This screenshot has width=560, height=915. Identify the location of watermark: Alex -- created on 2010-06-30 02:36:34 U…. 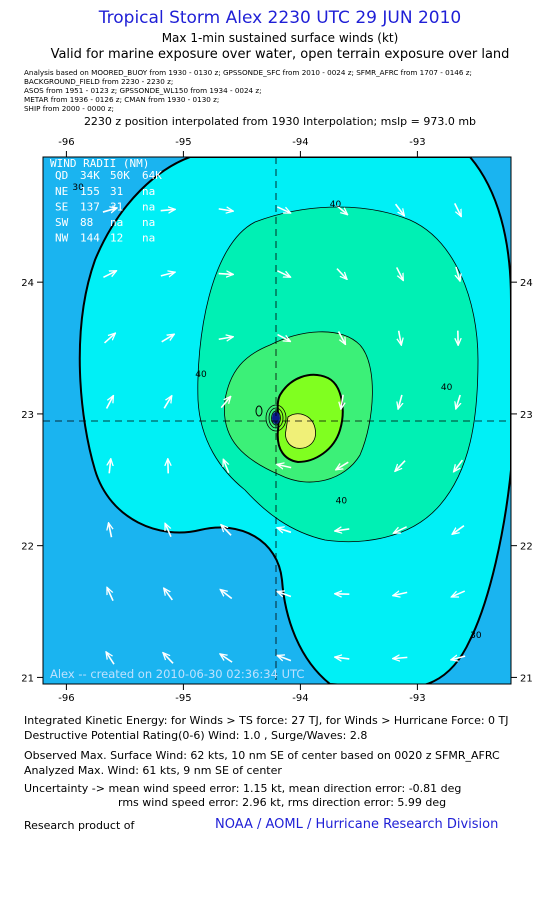
(177, 674).